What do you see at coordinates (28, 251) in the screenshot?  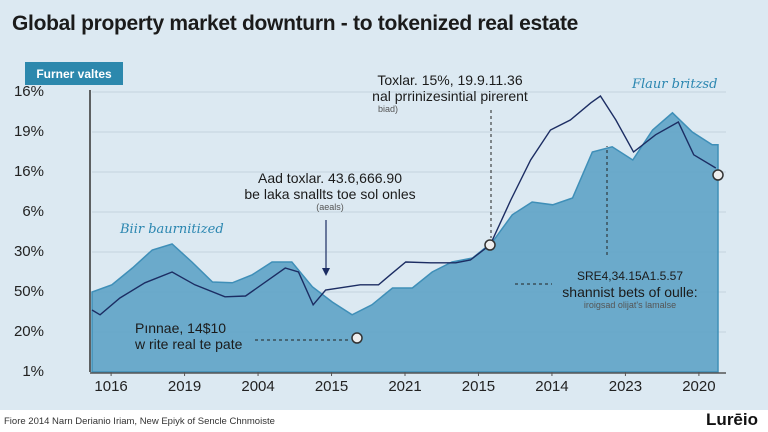 I see `y-tick-label: 30%` at bounding box center [28, 251].